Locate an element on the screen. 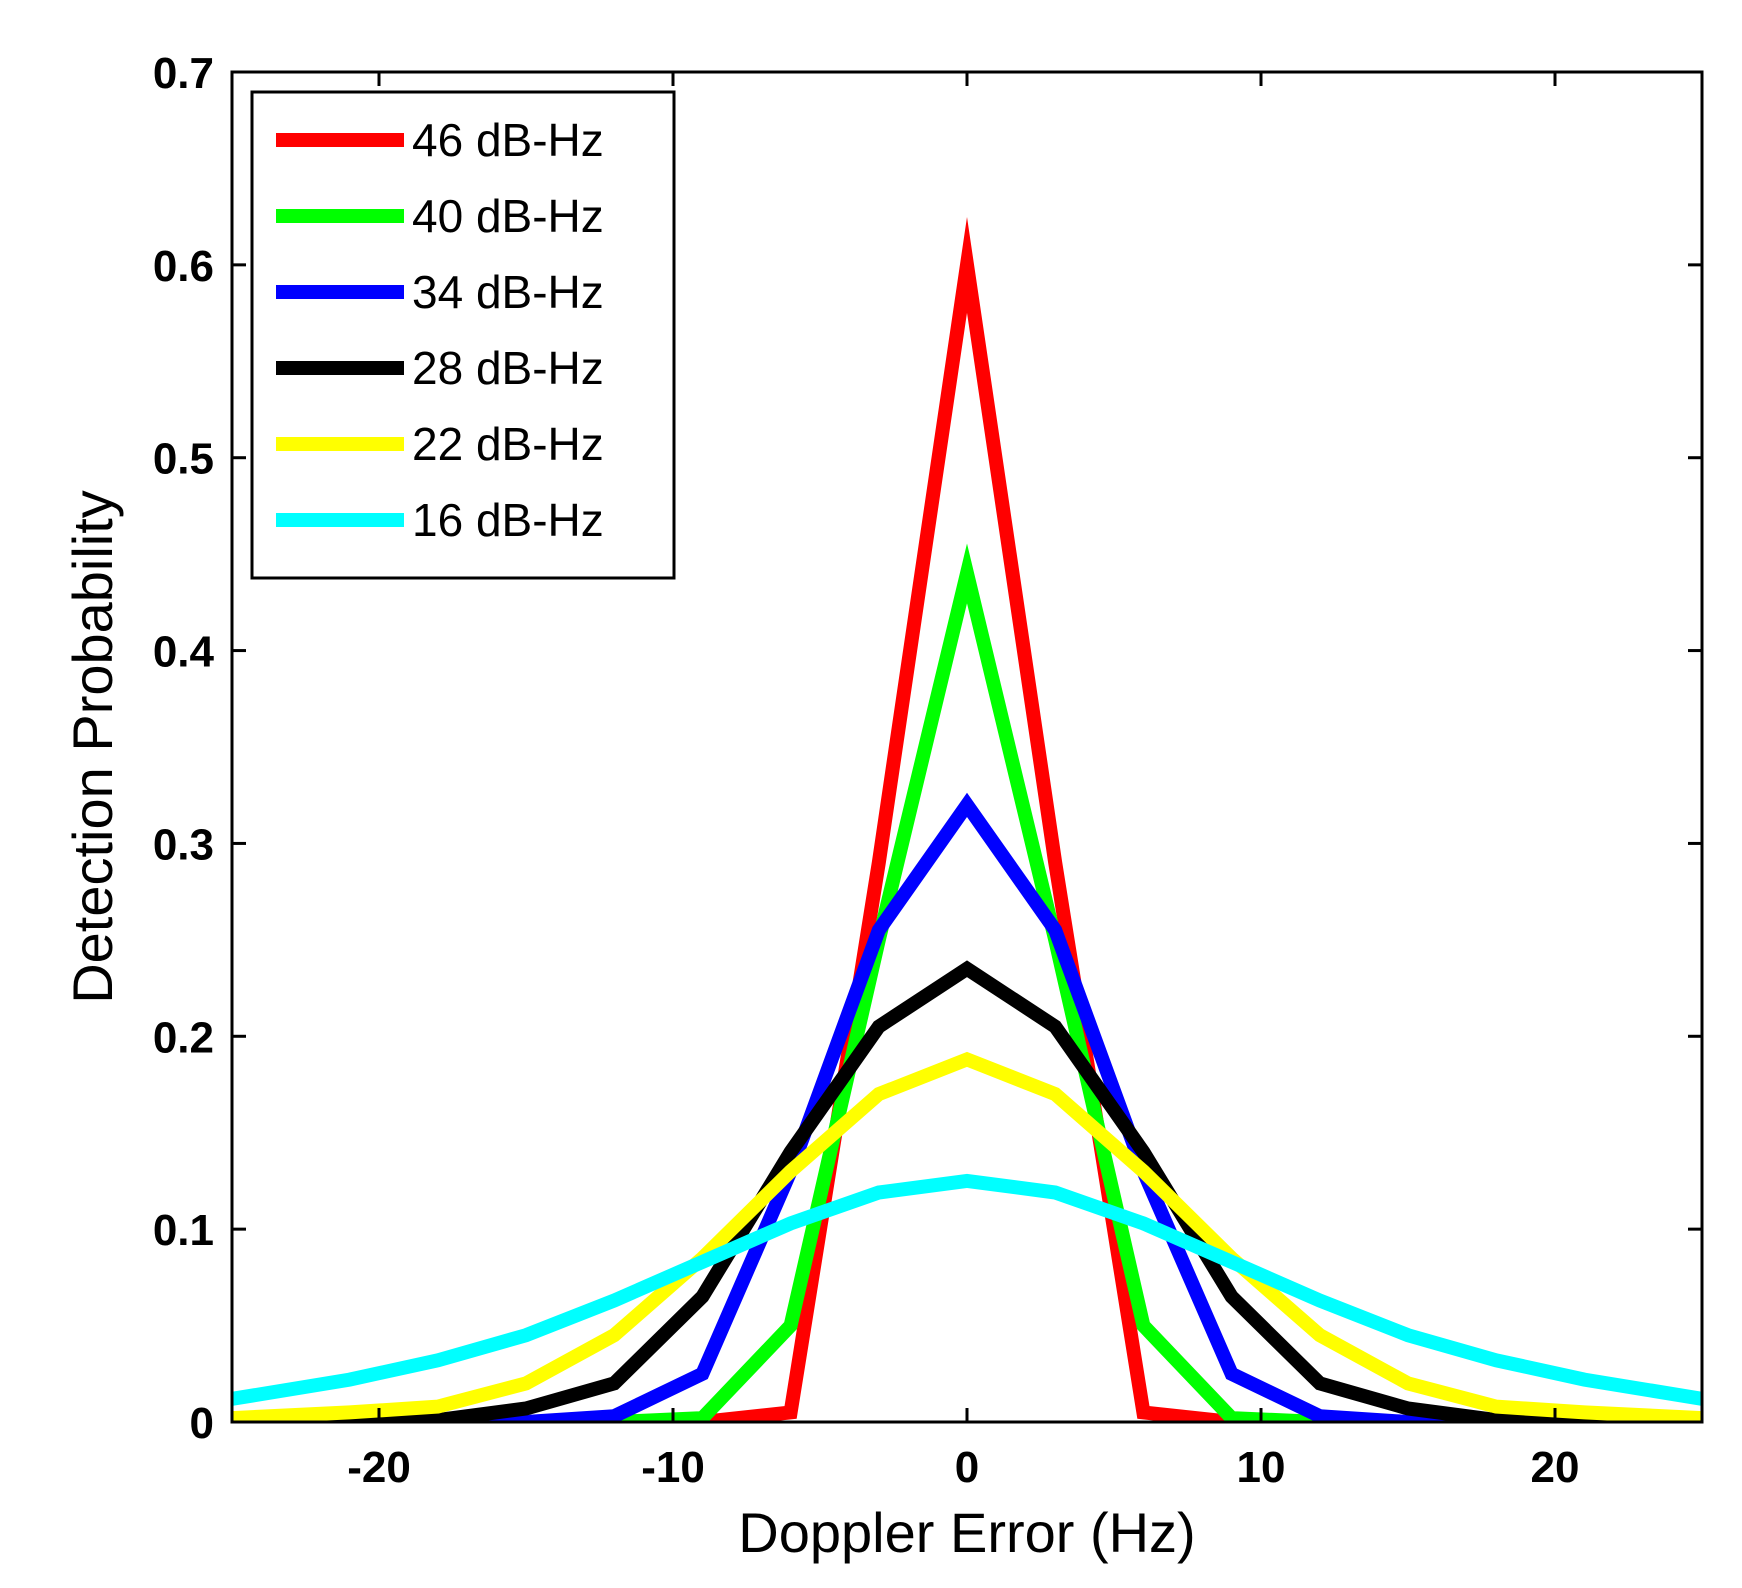 The image size is (1742, 1588). x-tick-label: 20 is located at coordinates (1555, 1467).